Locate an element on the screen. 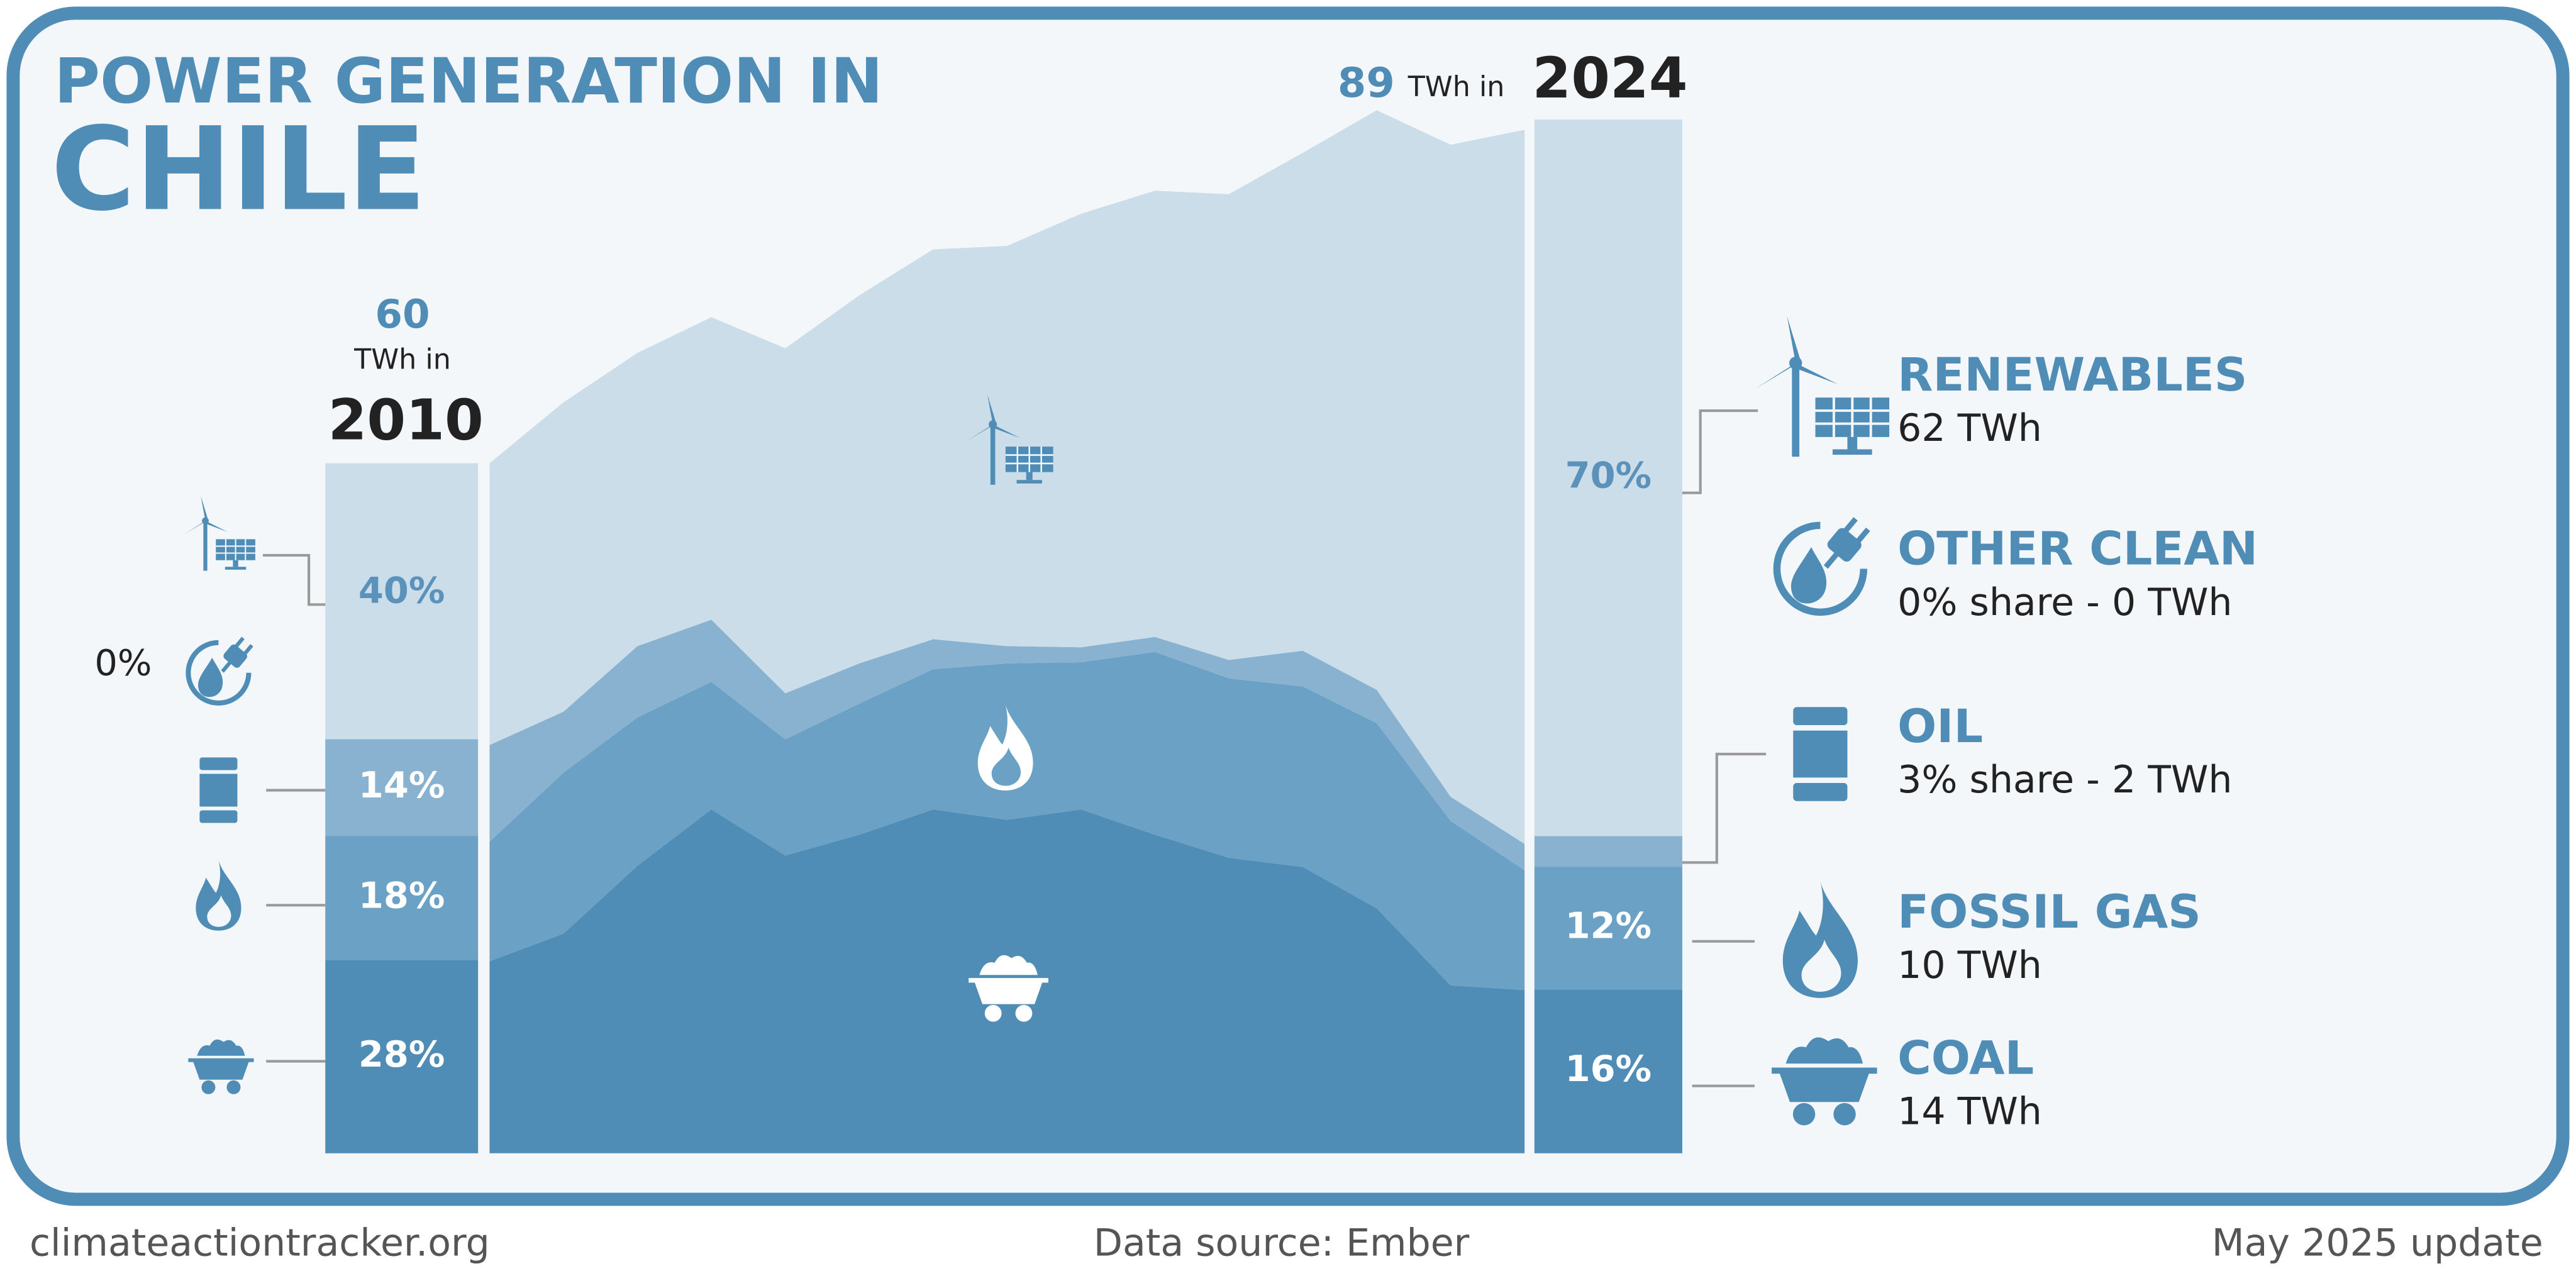  footer-site: climateactiontracker.org is located at coordinates (260, 1243).